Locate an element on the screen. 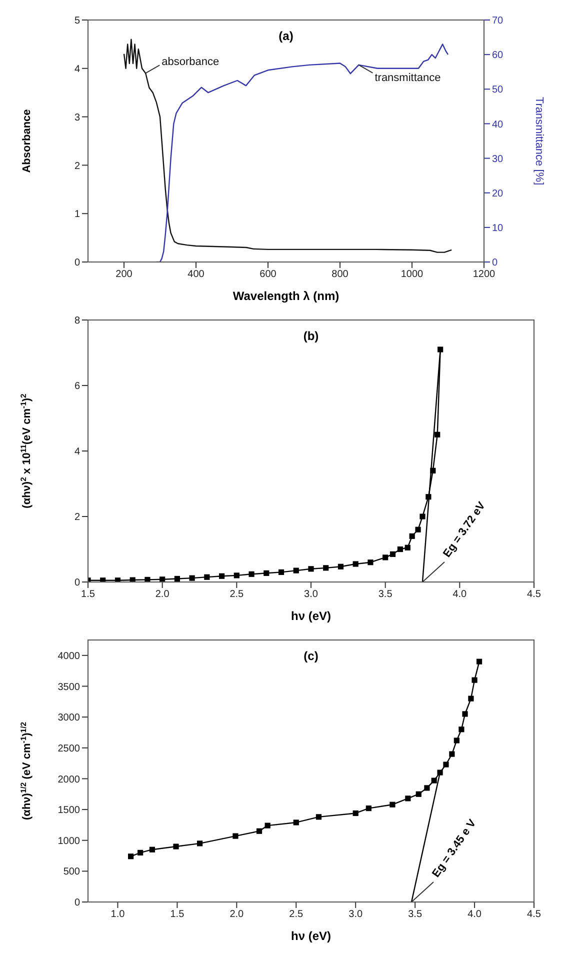 The height and width of the screenshot is (964, 566). x-tick-label: 800 is located at coordinates (340, 274).